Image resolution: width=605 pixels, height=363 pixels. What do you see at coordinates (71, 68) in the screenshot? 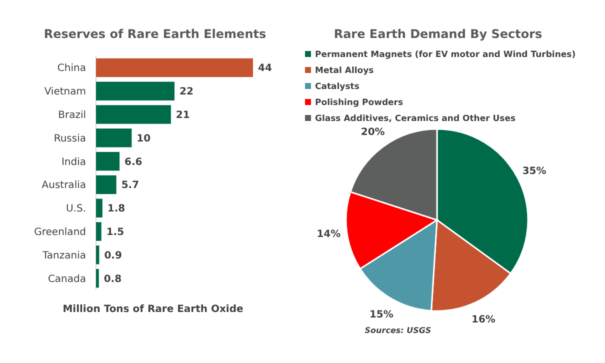
I see `y-tick-label: China` at bounding box center [71, 68].